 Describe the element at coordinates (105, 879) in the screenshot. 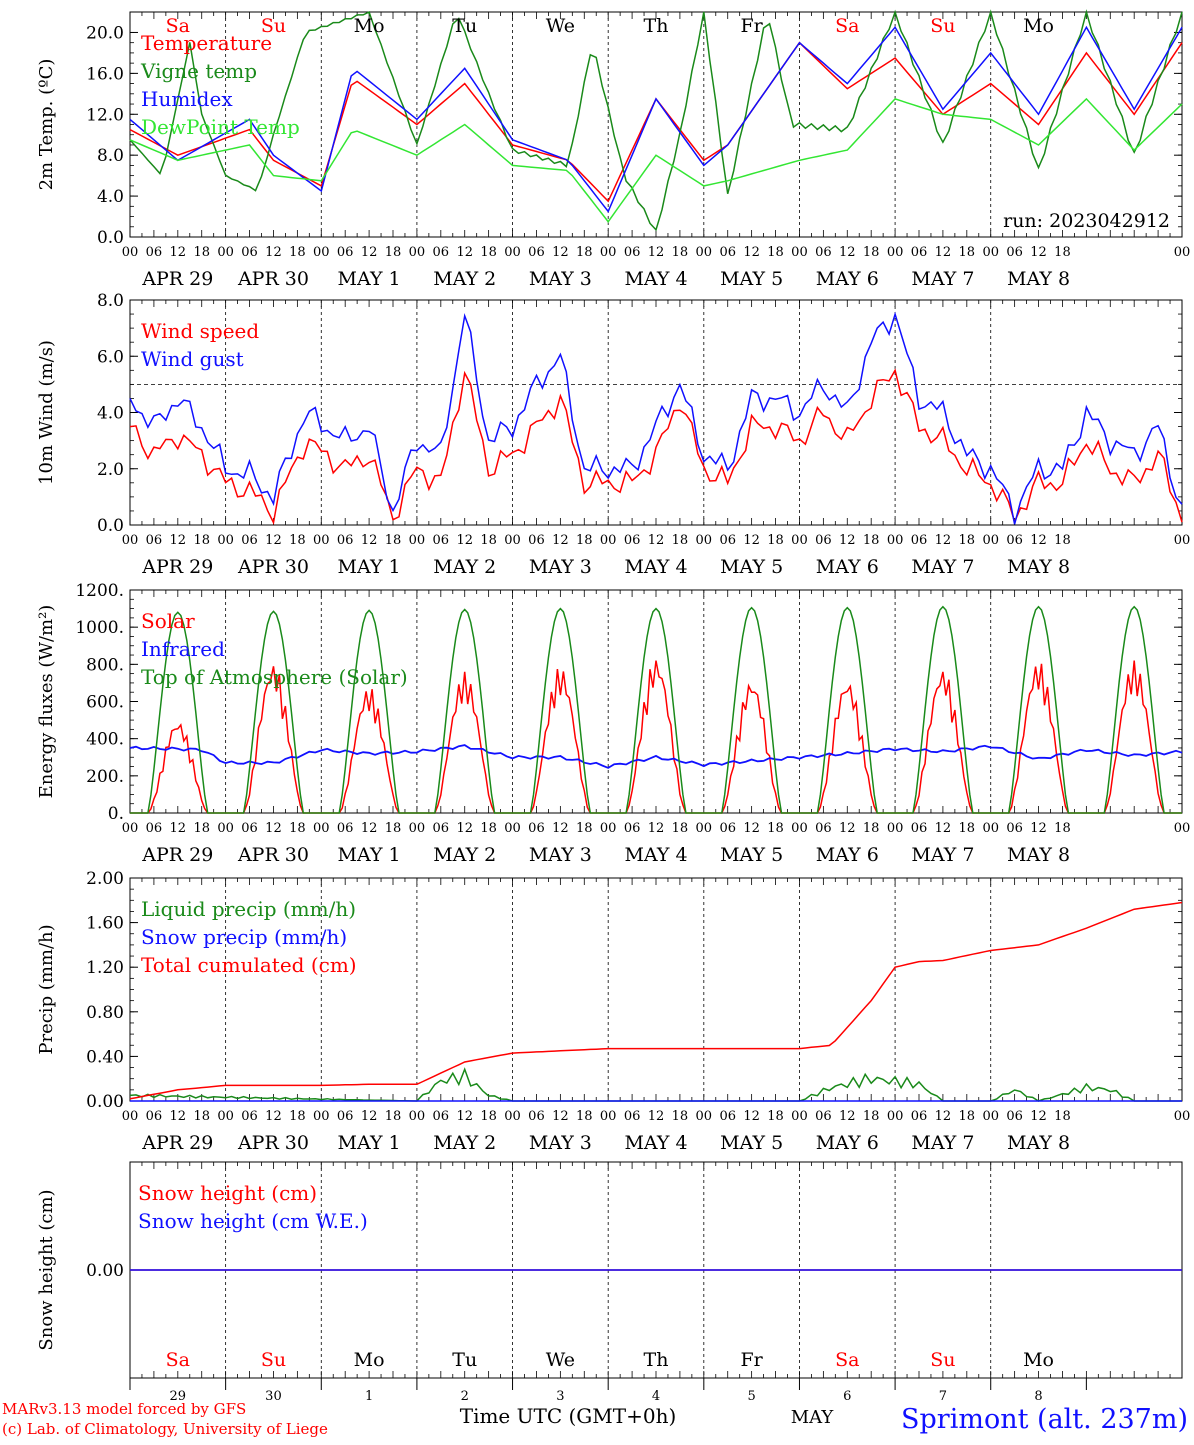

I see `y-tick-label: 2.00` at that location.